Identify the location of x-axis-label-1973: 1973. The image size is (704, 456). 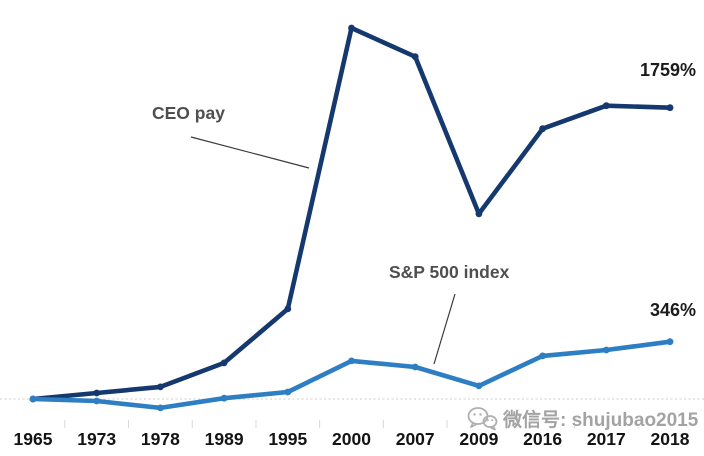
(97, 439).